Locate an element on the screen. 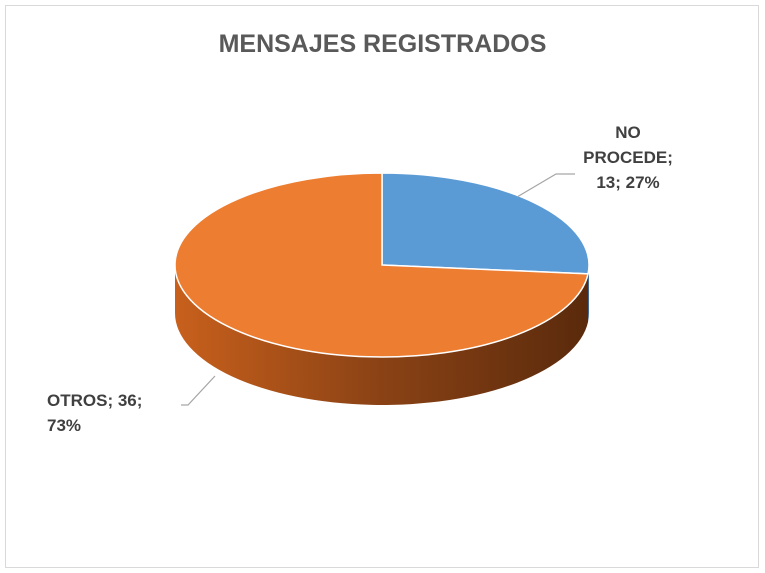  label-percent: 27% is located at coordinates (642, 182).